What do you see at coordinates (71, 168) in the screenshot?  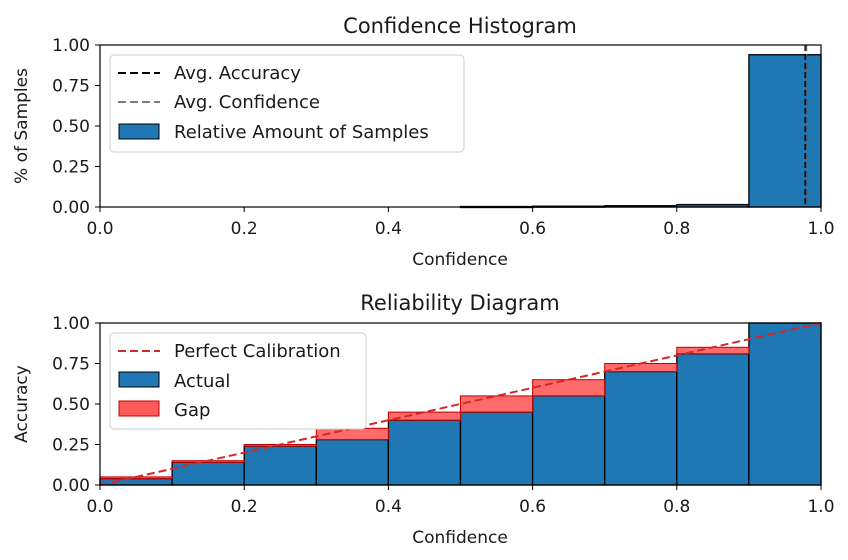 I see `hist-y-tick-label: 0.25` at bounding box center [71, 168].